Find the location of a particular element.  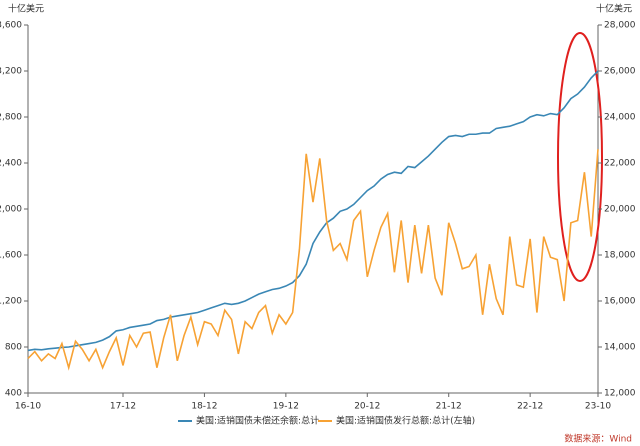

y-tick-label: 2,800 is located at coordinates (11, 118).